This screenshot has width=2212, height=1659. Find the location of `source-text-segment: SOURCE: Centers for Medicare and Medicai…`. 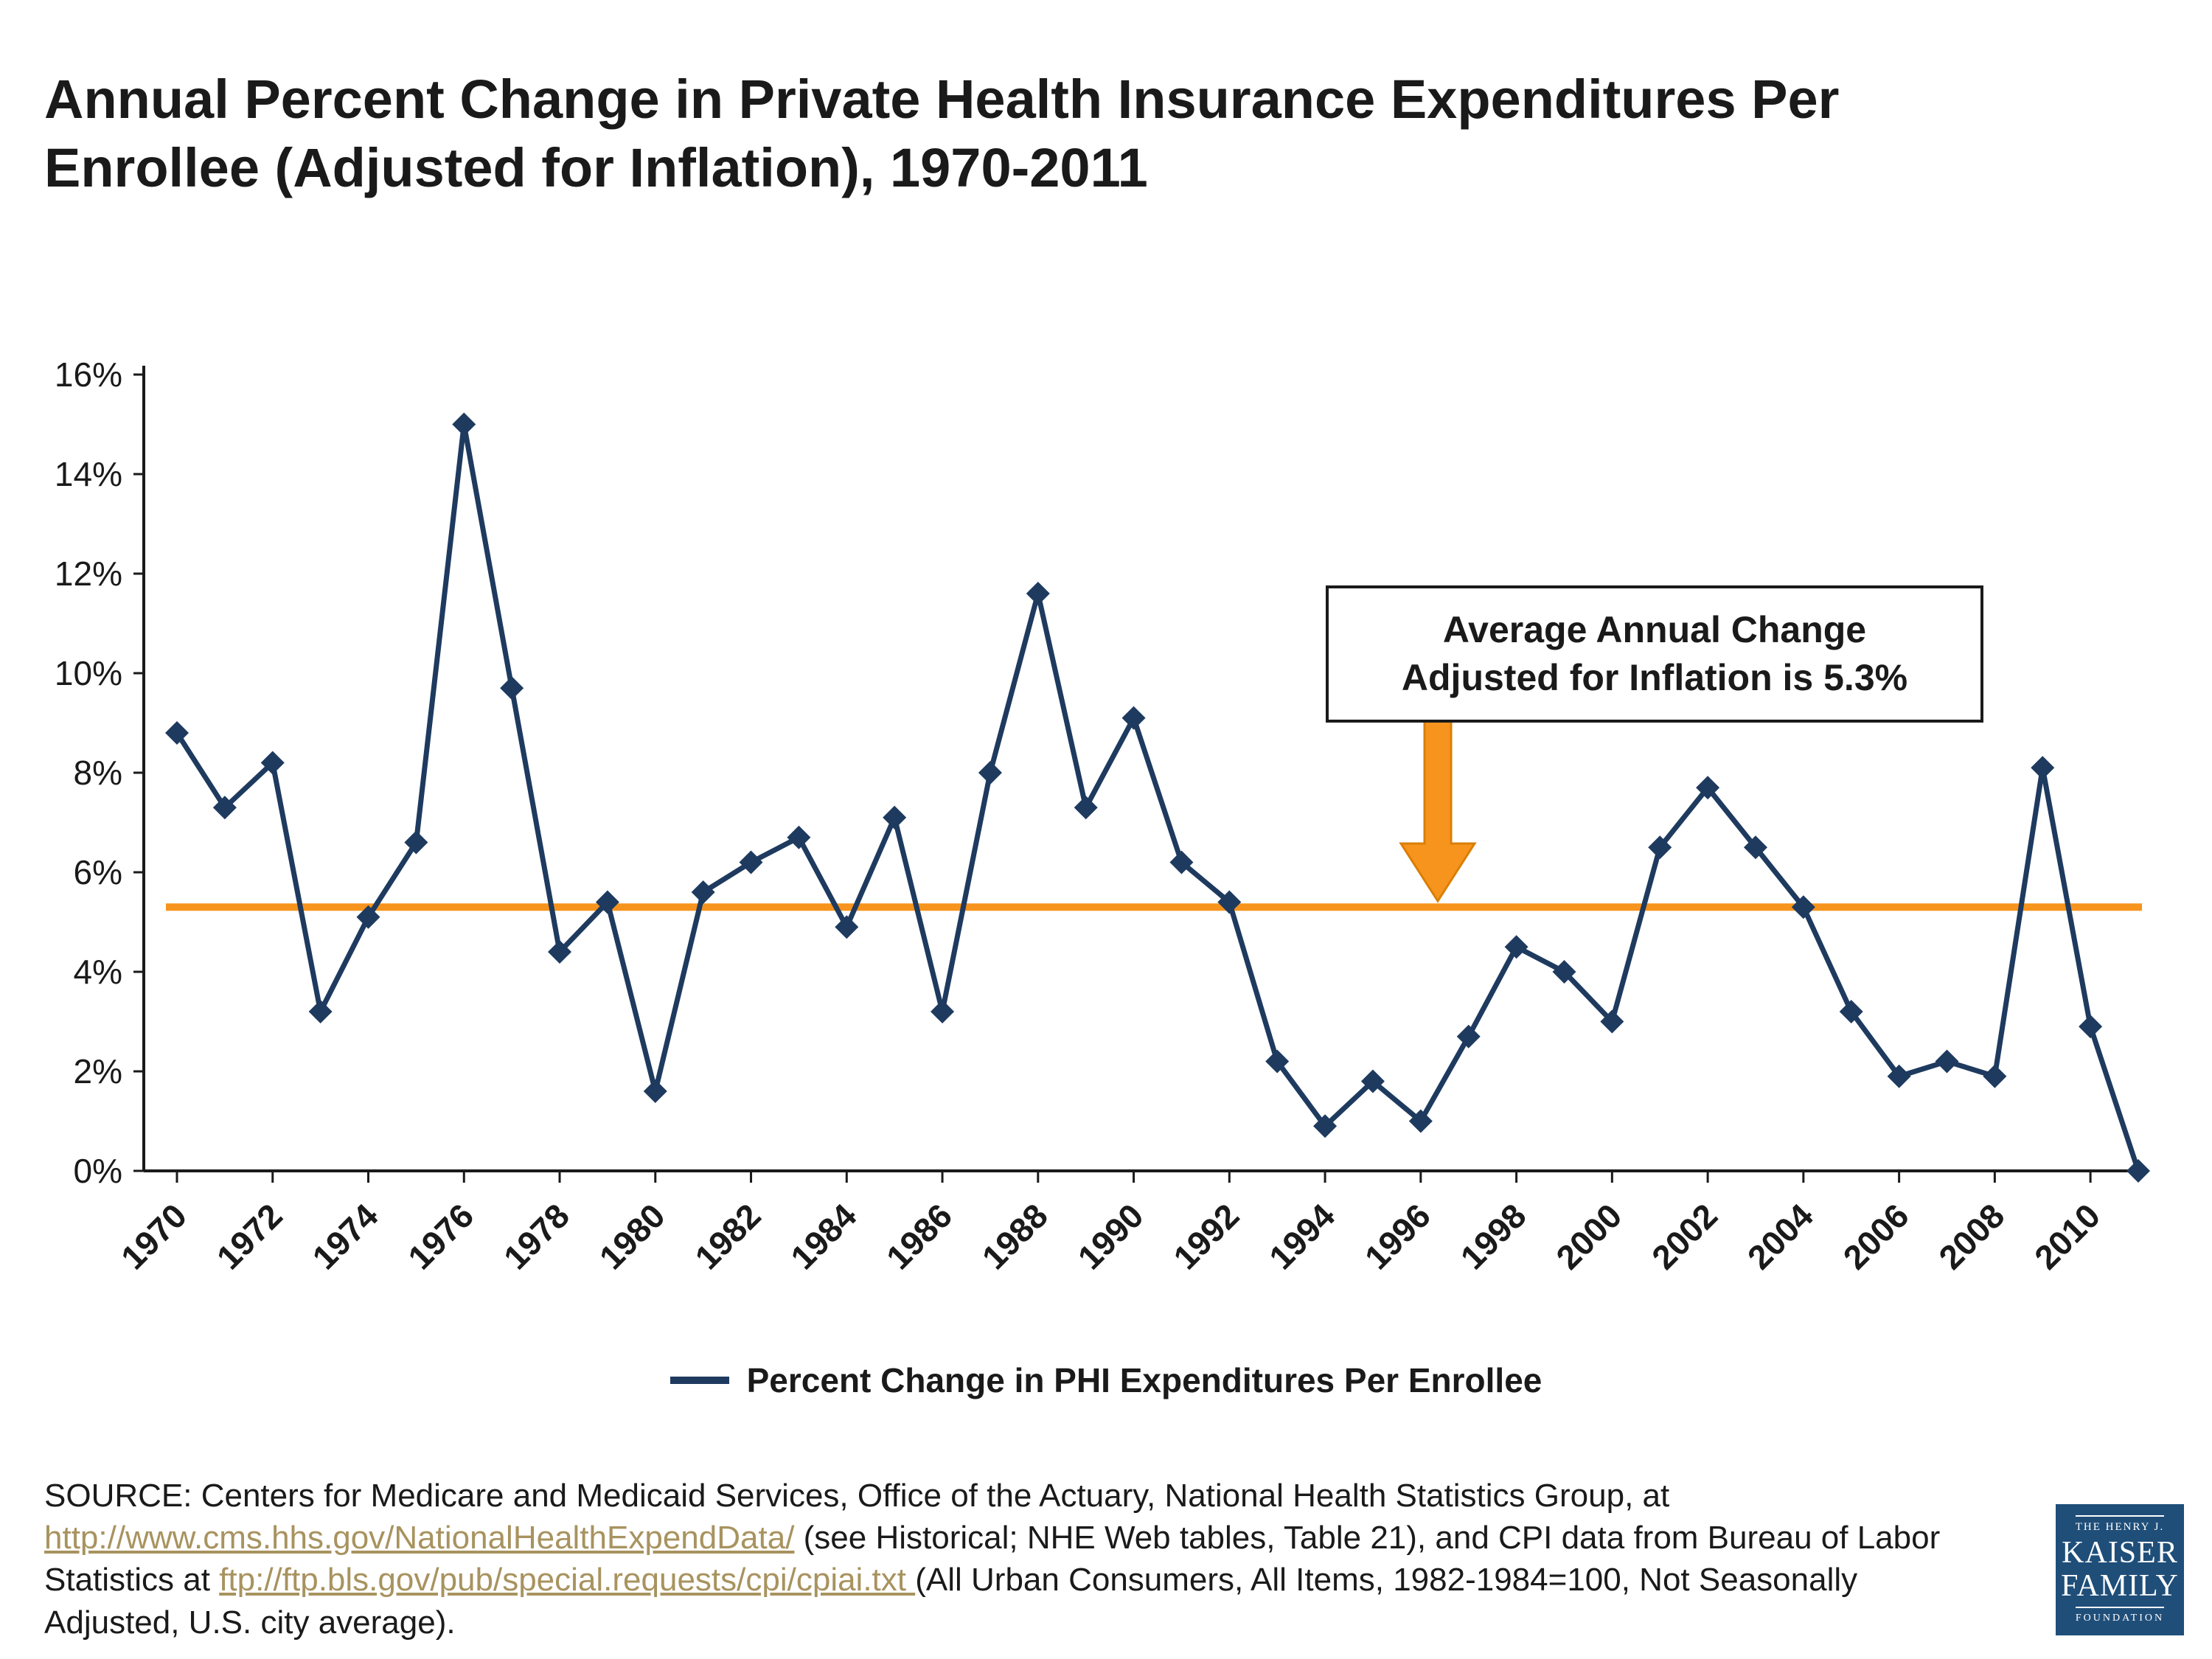

source-text-segment: SOURCE: Centers for Medicare and Medicai… is located at coordinates (857, 1496).